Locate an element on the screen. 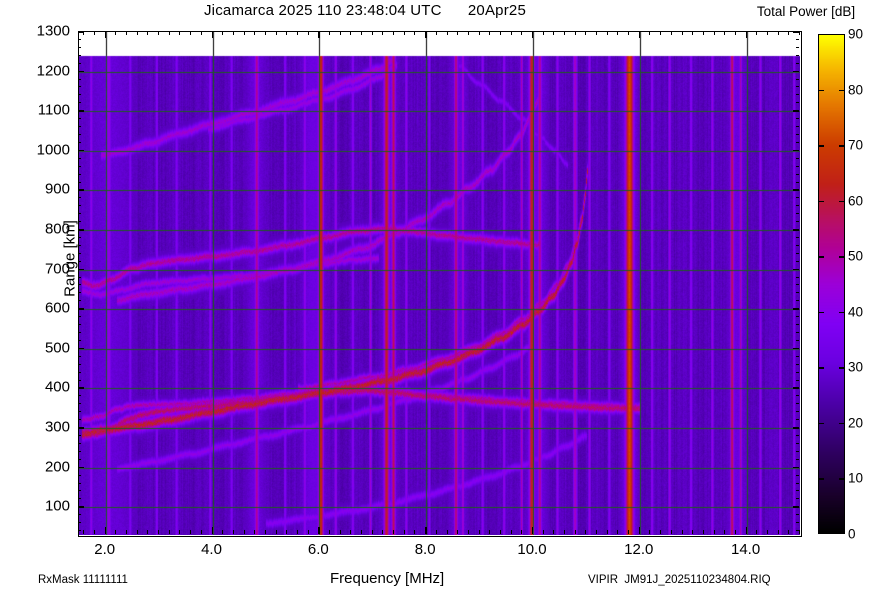  x-axis-tick-label: 2.0 is located at coordinates (105, 549).